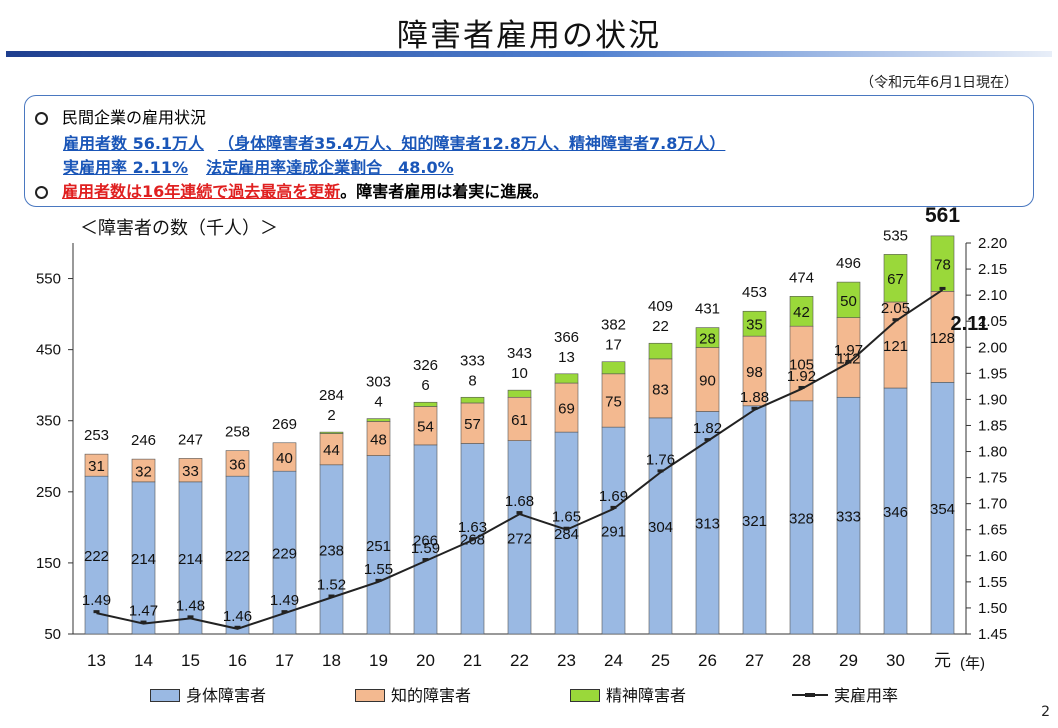 This screenshot has width=1058, height=728. I want to click on data-label-mental: 8, so click(472, 380).